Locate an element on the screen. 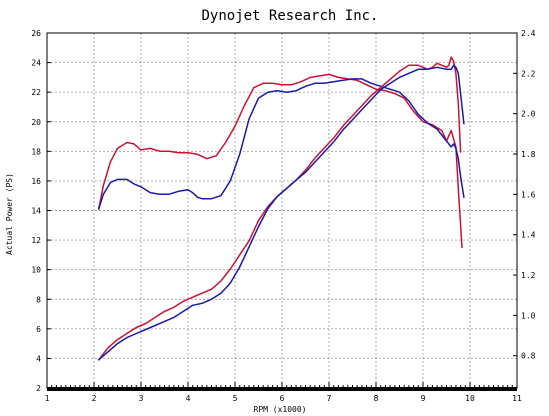  y2-tick-label: 2.2 is located at coordinates (528, 73).